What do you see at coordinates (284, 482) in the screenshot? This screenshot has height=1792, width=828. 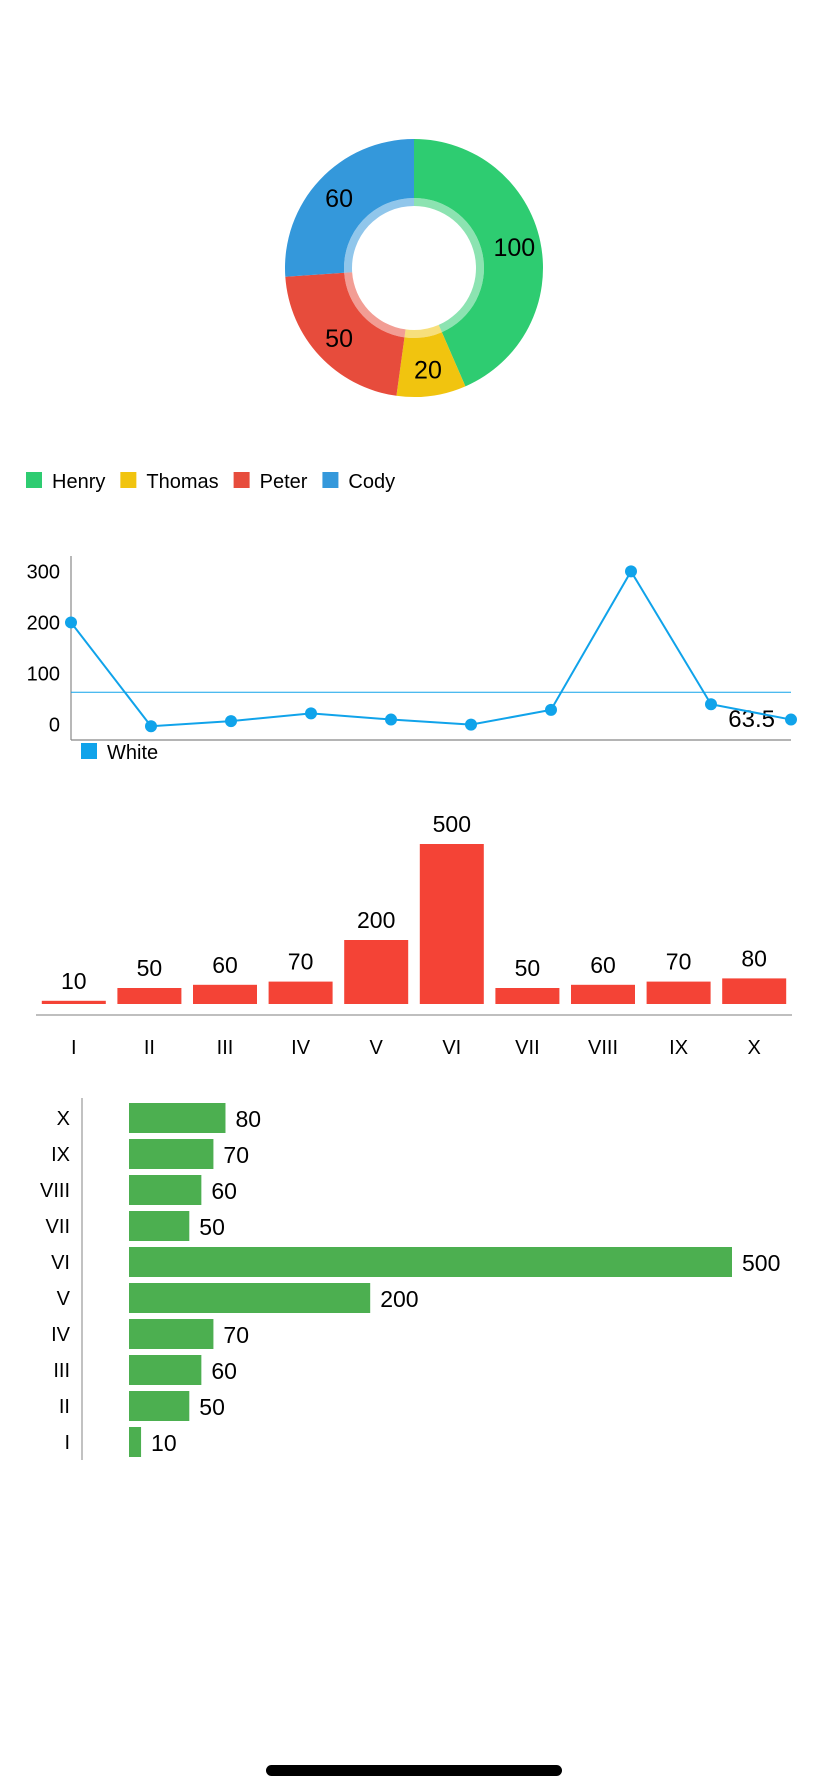 I see `legend-label: Peter` at bounding box center [284, 482].